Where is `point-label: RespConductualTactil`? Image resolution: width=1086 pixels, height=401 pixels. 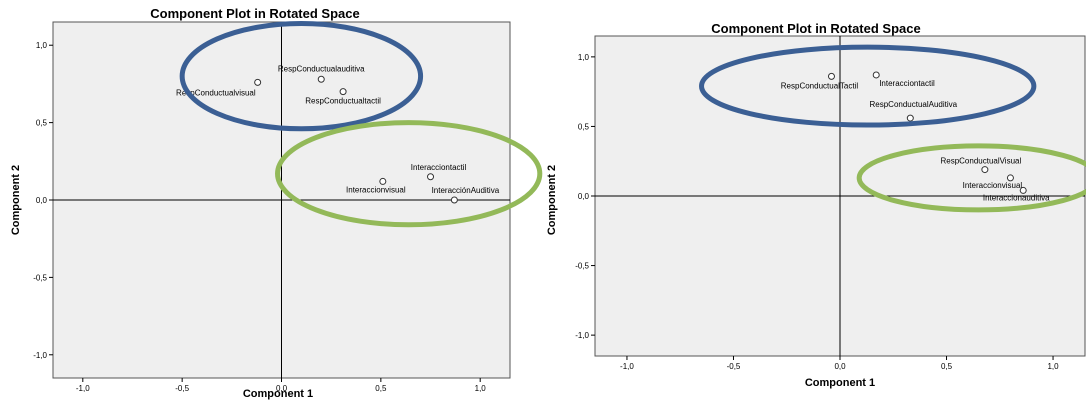 point-label: RespConductualTactil is located at coordinates (820, 85).